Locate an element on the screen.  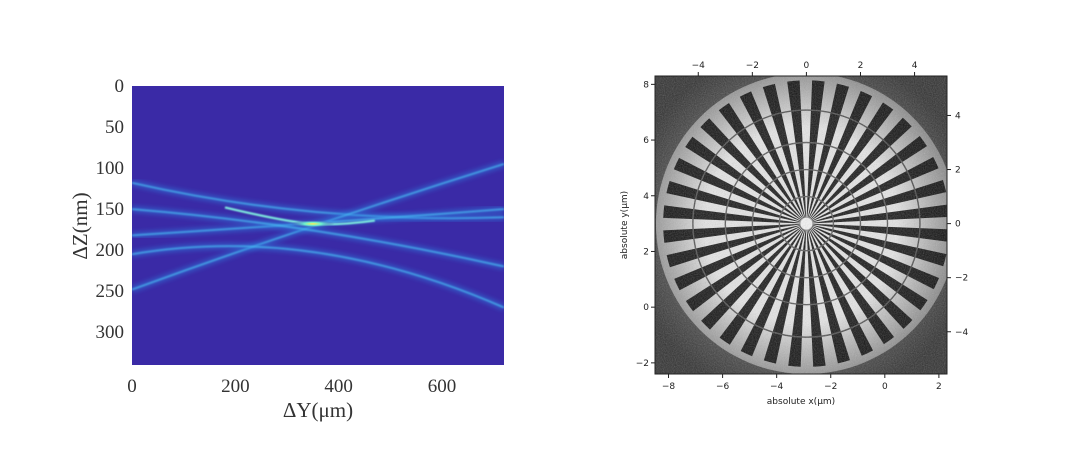
right-tick-label: −2 is located at coordinates (961, 279).